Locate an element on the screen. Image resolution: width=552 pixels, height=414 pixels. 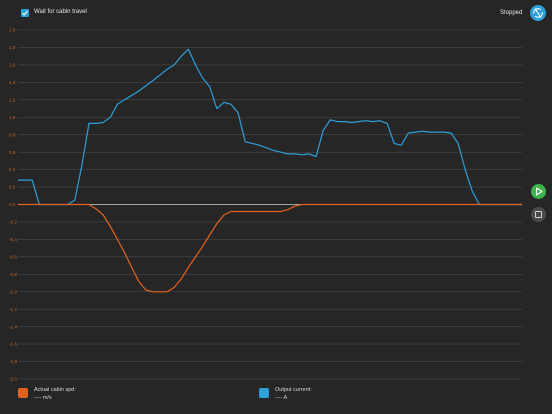
y-tick-label: -0.8 is located at coordinates (13, 274).